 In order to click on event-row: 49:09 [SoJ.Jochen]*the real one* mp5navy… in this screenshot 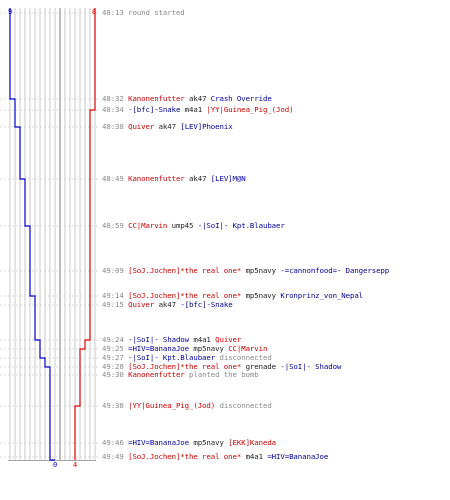, I will do `click(245, 271)`.